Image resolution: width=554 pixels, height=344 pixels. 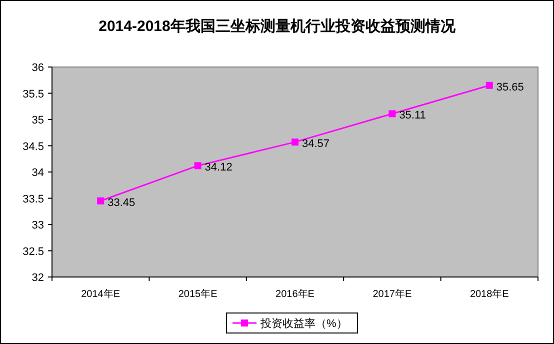 What do you see at coordinates (490, 294) in the screenshot?
I see `x-tick-label: 2018年E` at bounding box center [490, 294].